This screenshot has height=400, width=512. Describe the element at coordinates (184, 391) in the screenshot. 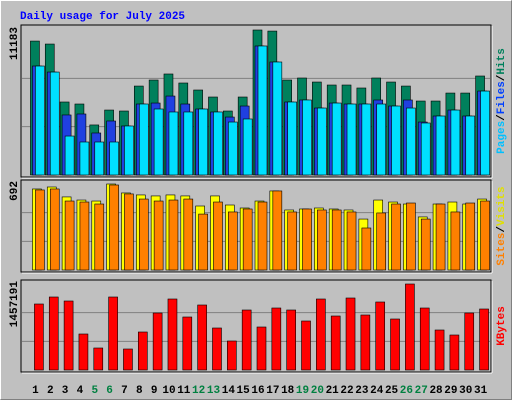

I see `x-tick-label: 11` at that location.